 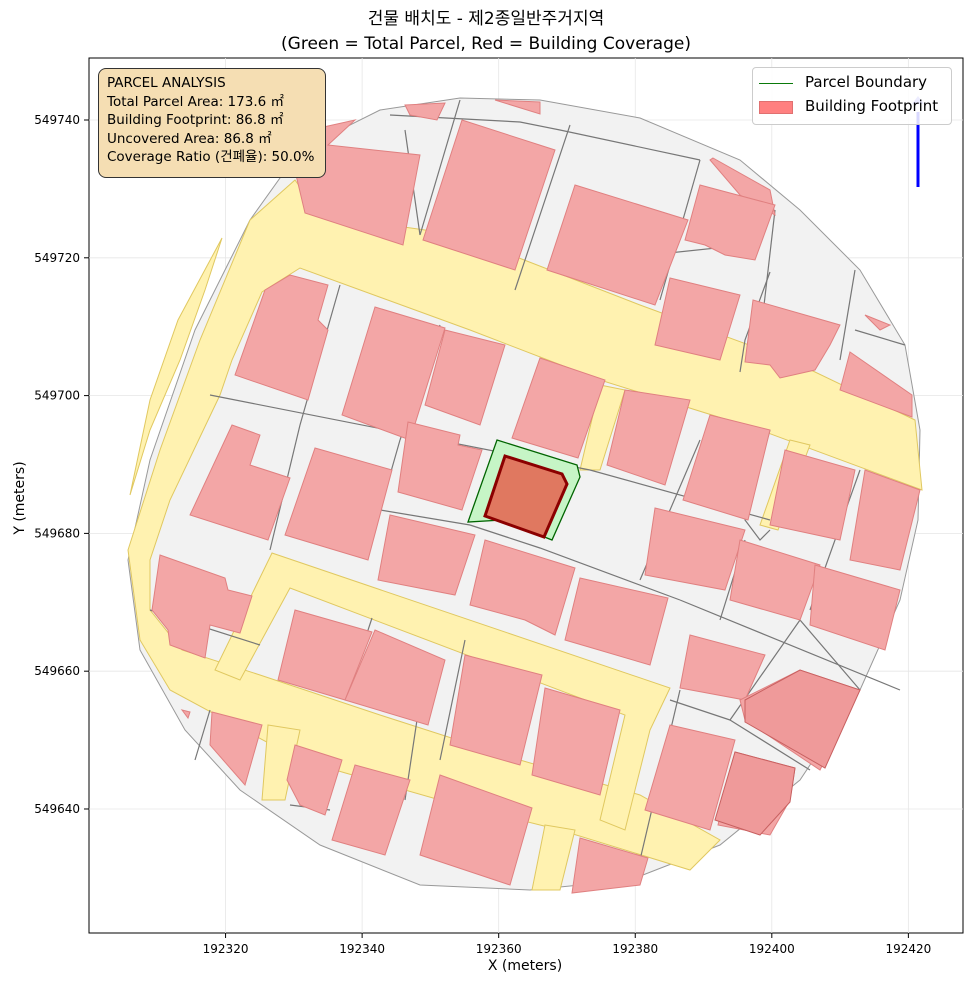 I want to click on road-inner-loop, so click(x=442, y=691).